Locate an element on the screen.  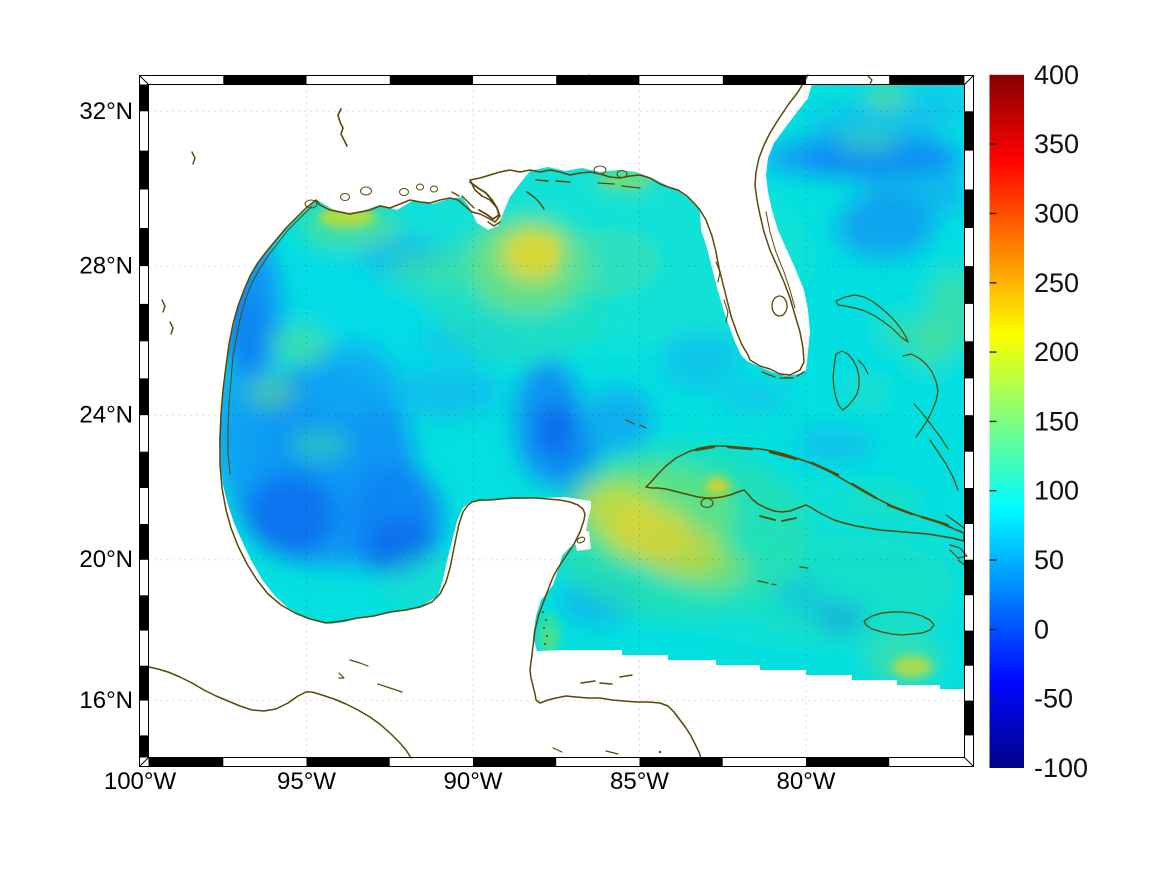
svg-text: 350 is located at coordinates (1056, 144).